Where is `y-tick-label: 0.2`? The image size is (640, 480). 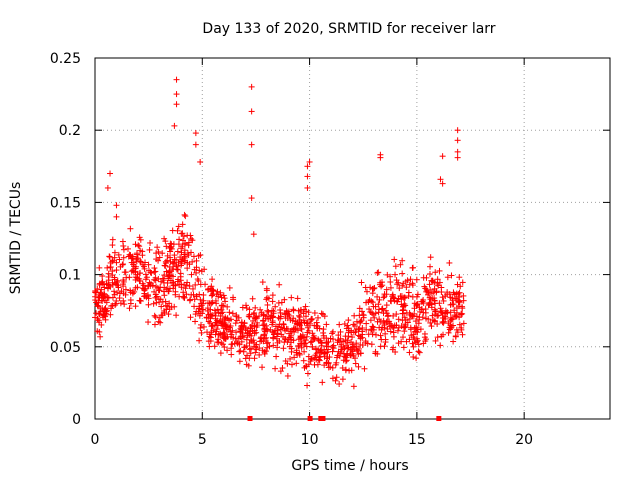
y-tick-label: 0.2 is located at coordinates (70, 131).